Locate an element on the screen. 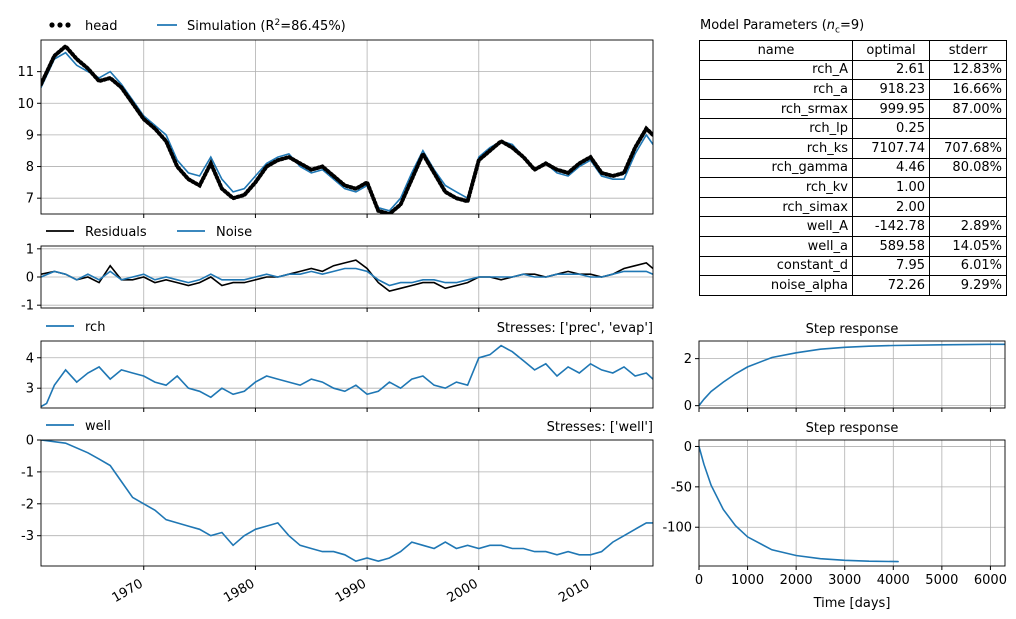  series-rch is located at coordinates (347, 376).